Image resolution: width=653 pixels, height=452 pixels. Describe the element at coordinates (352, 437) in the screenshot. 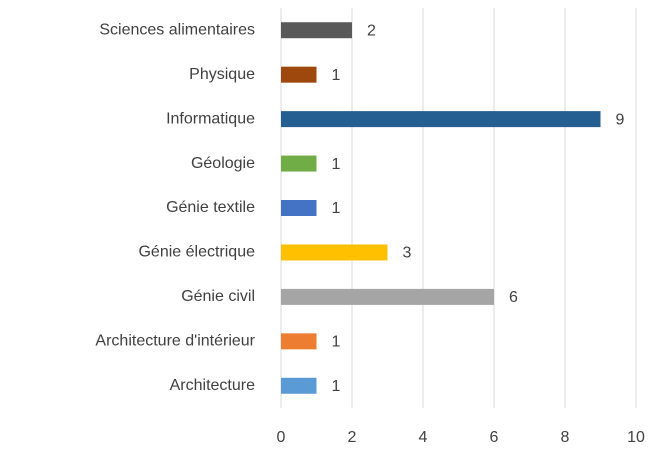

I see `x-tick-label: 2` at that location.